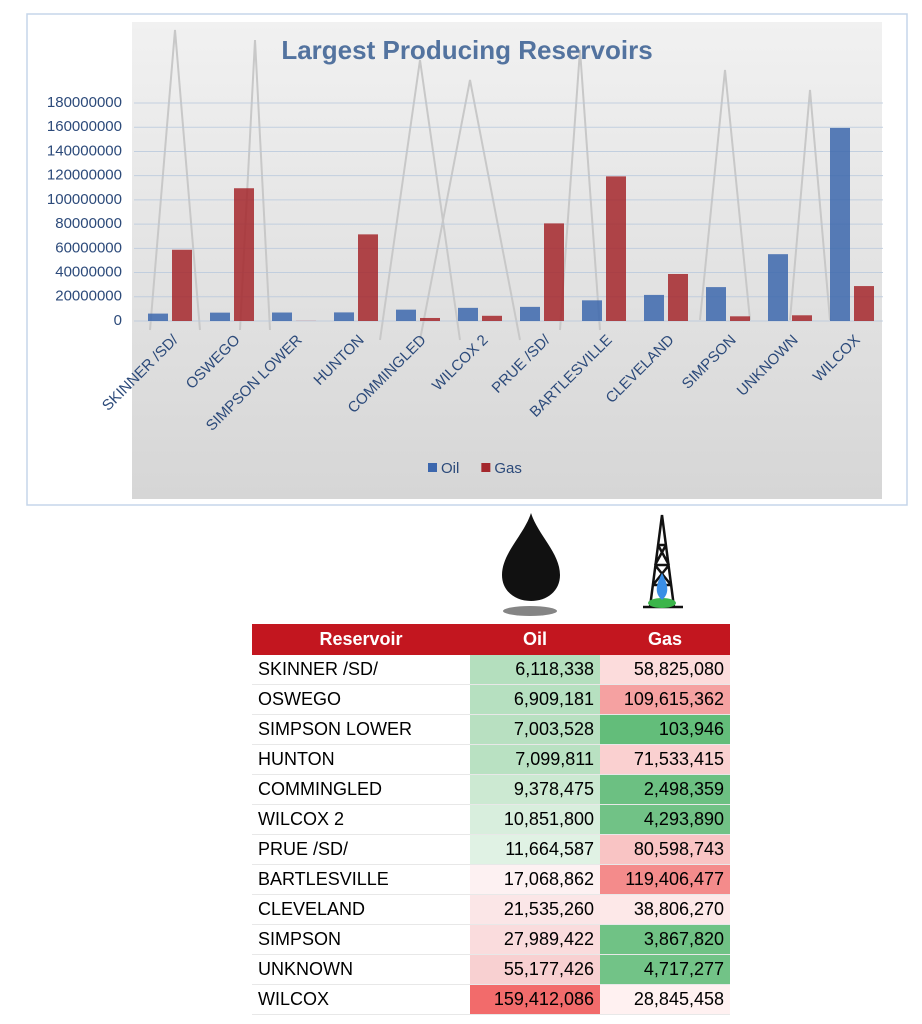 Image resolution: width=922 pixels, height=1024 pixels. Describe the element at coordinates (535, 999) in the screenshot. I see `value-cell: 159,412,086` at that location.